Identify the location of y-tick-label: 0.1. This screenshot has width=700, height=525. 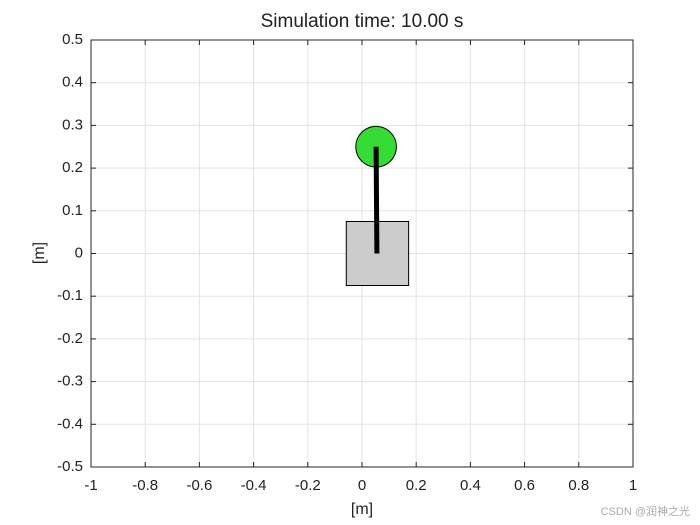
(72, 210).